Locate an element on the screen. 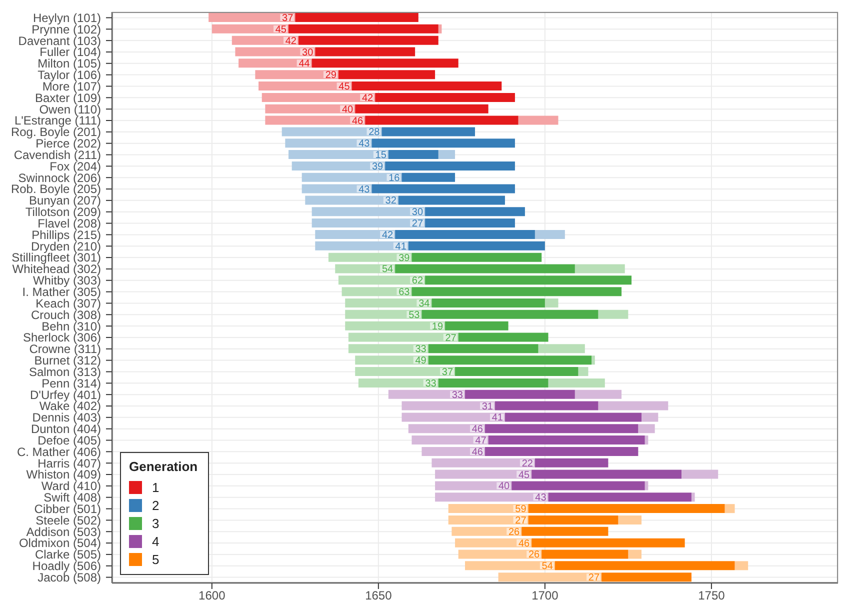  y-tick-label: Heylyn (101) is located at coordinates (66, 17).